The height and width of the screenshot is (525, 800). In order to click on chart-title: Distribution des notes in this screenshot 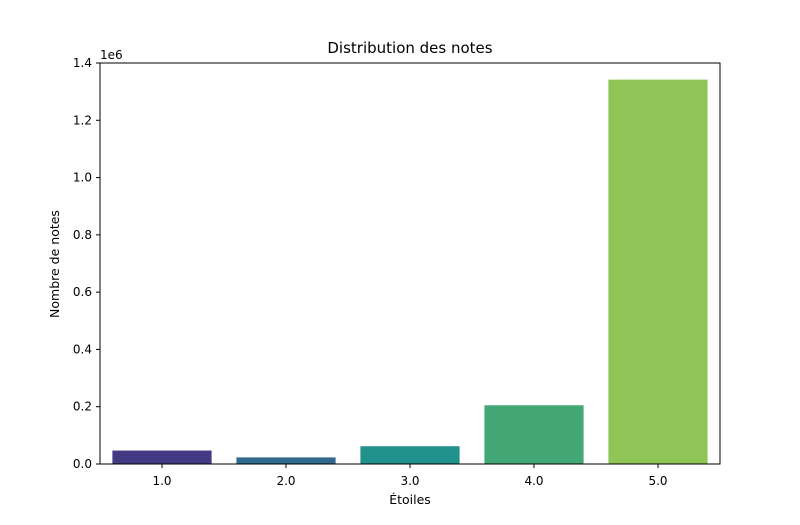, I will do `click(409, 48)`.